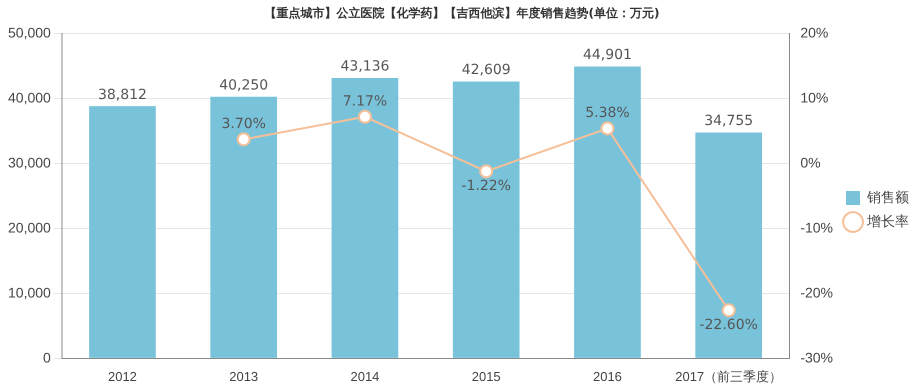  What do you see at coordinates (607, 376) in the screenshot?
I see `x-tick-label: 2016` at bounding box center [607, 376].